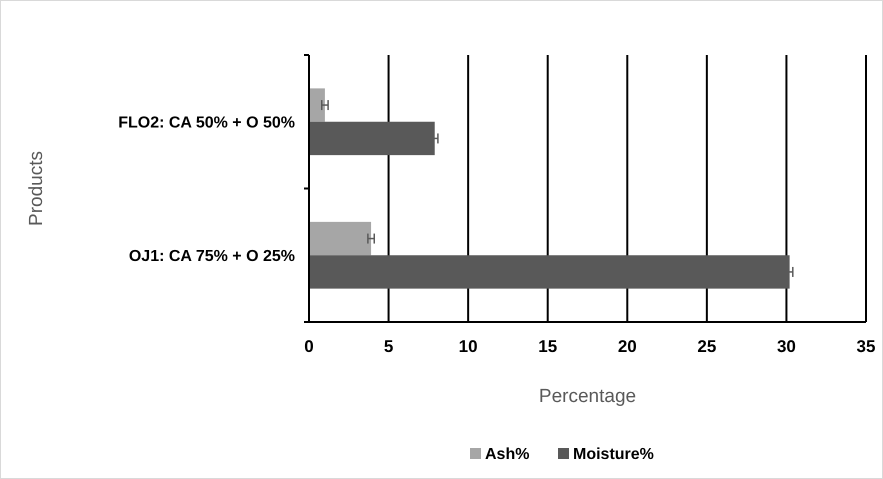  I want to click on x-tick-label: 25, so click(706, 346).